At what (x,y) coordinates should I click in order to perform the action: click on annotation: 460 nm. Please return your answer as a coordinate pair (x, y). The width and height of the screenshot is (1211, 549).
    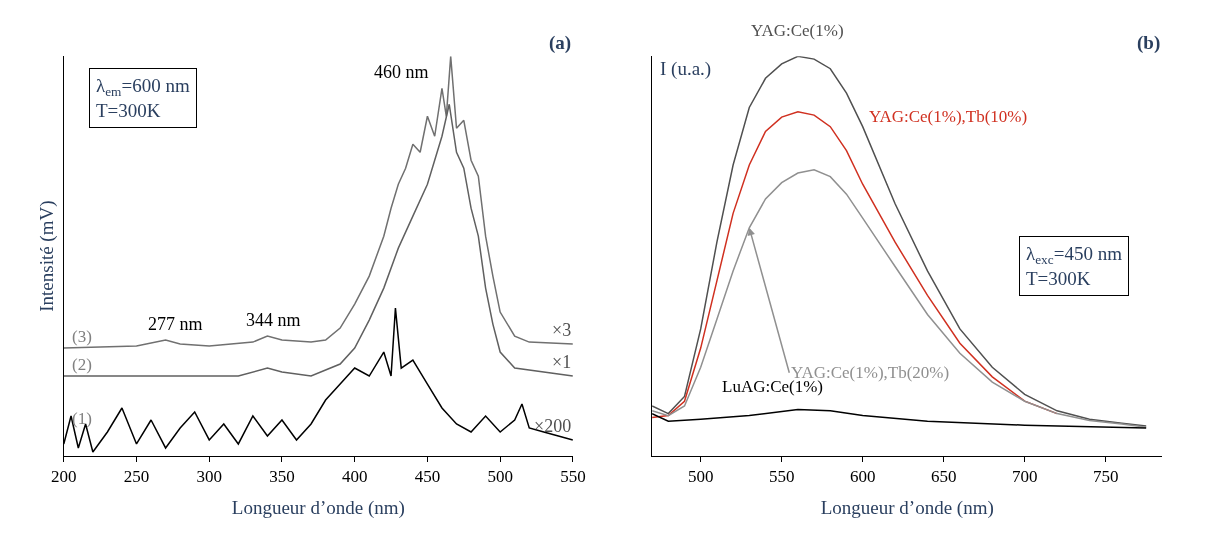
    Looking at the image, I should click on (401, 72).